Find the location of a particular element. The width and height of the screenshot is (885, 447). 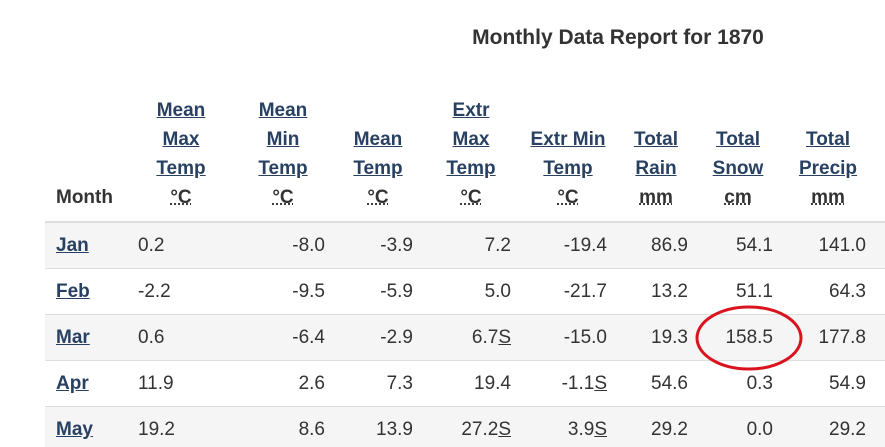

cell-value: -19.4 is located at coordinates (585, 245).